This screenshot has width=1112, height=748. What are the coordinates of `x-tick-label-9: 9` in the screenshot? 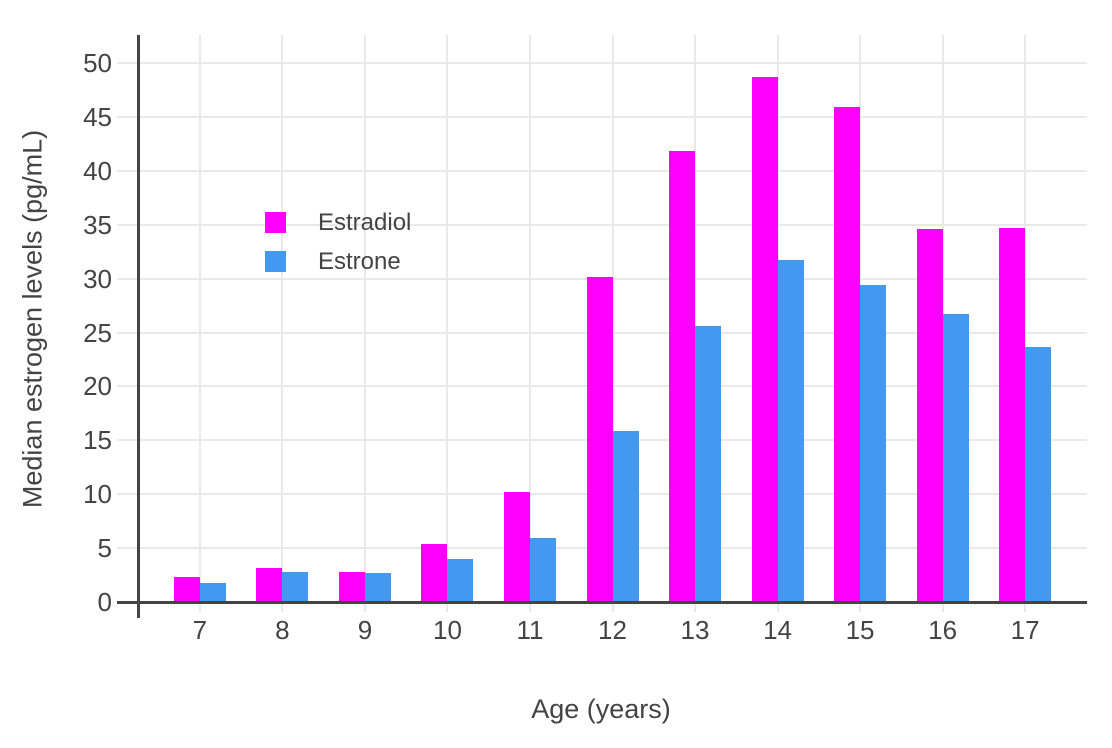 It's located at (365, 630).